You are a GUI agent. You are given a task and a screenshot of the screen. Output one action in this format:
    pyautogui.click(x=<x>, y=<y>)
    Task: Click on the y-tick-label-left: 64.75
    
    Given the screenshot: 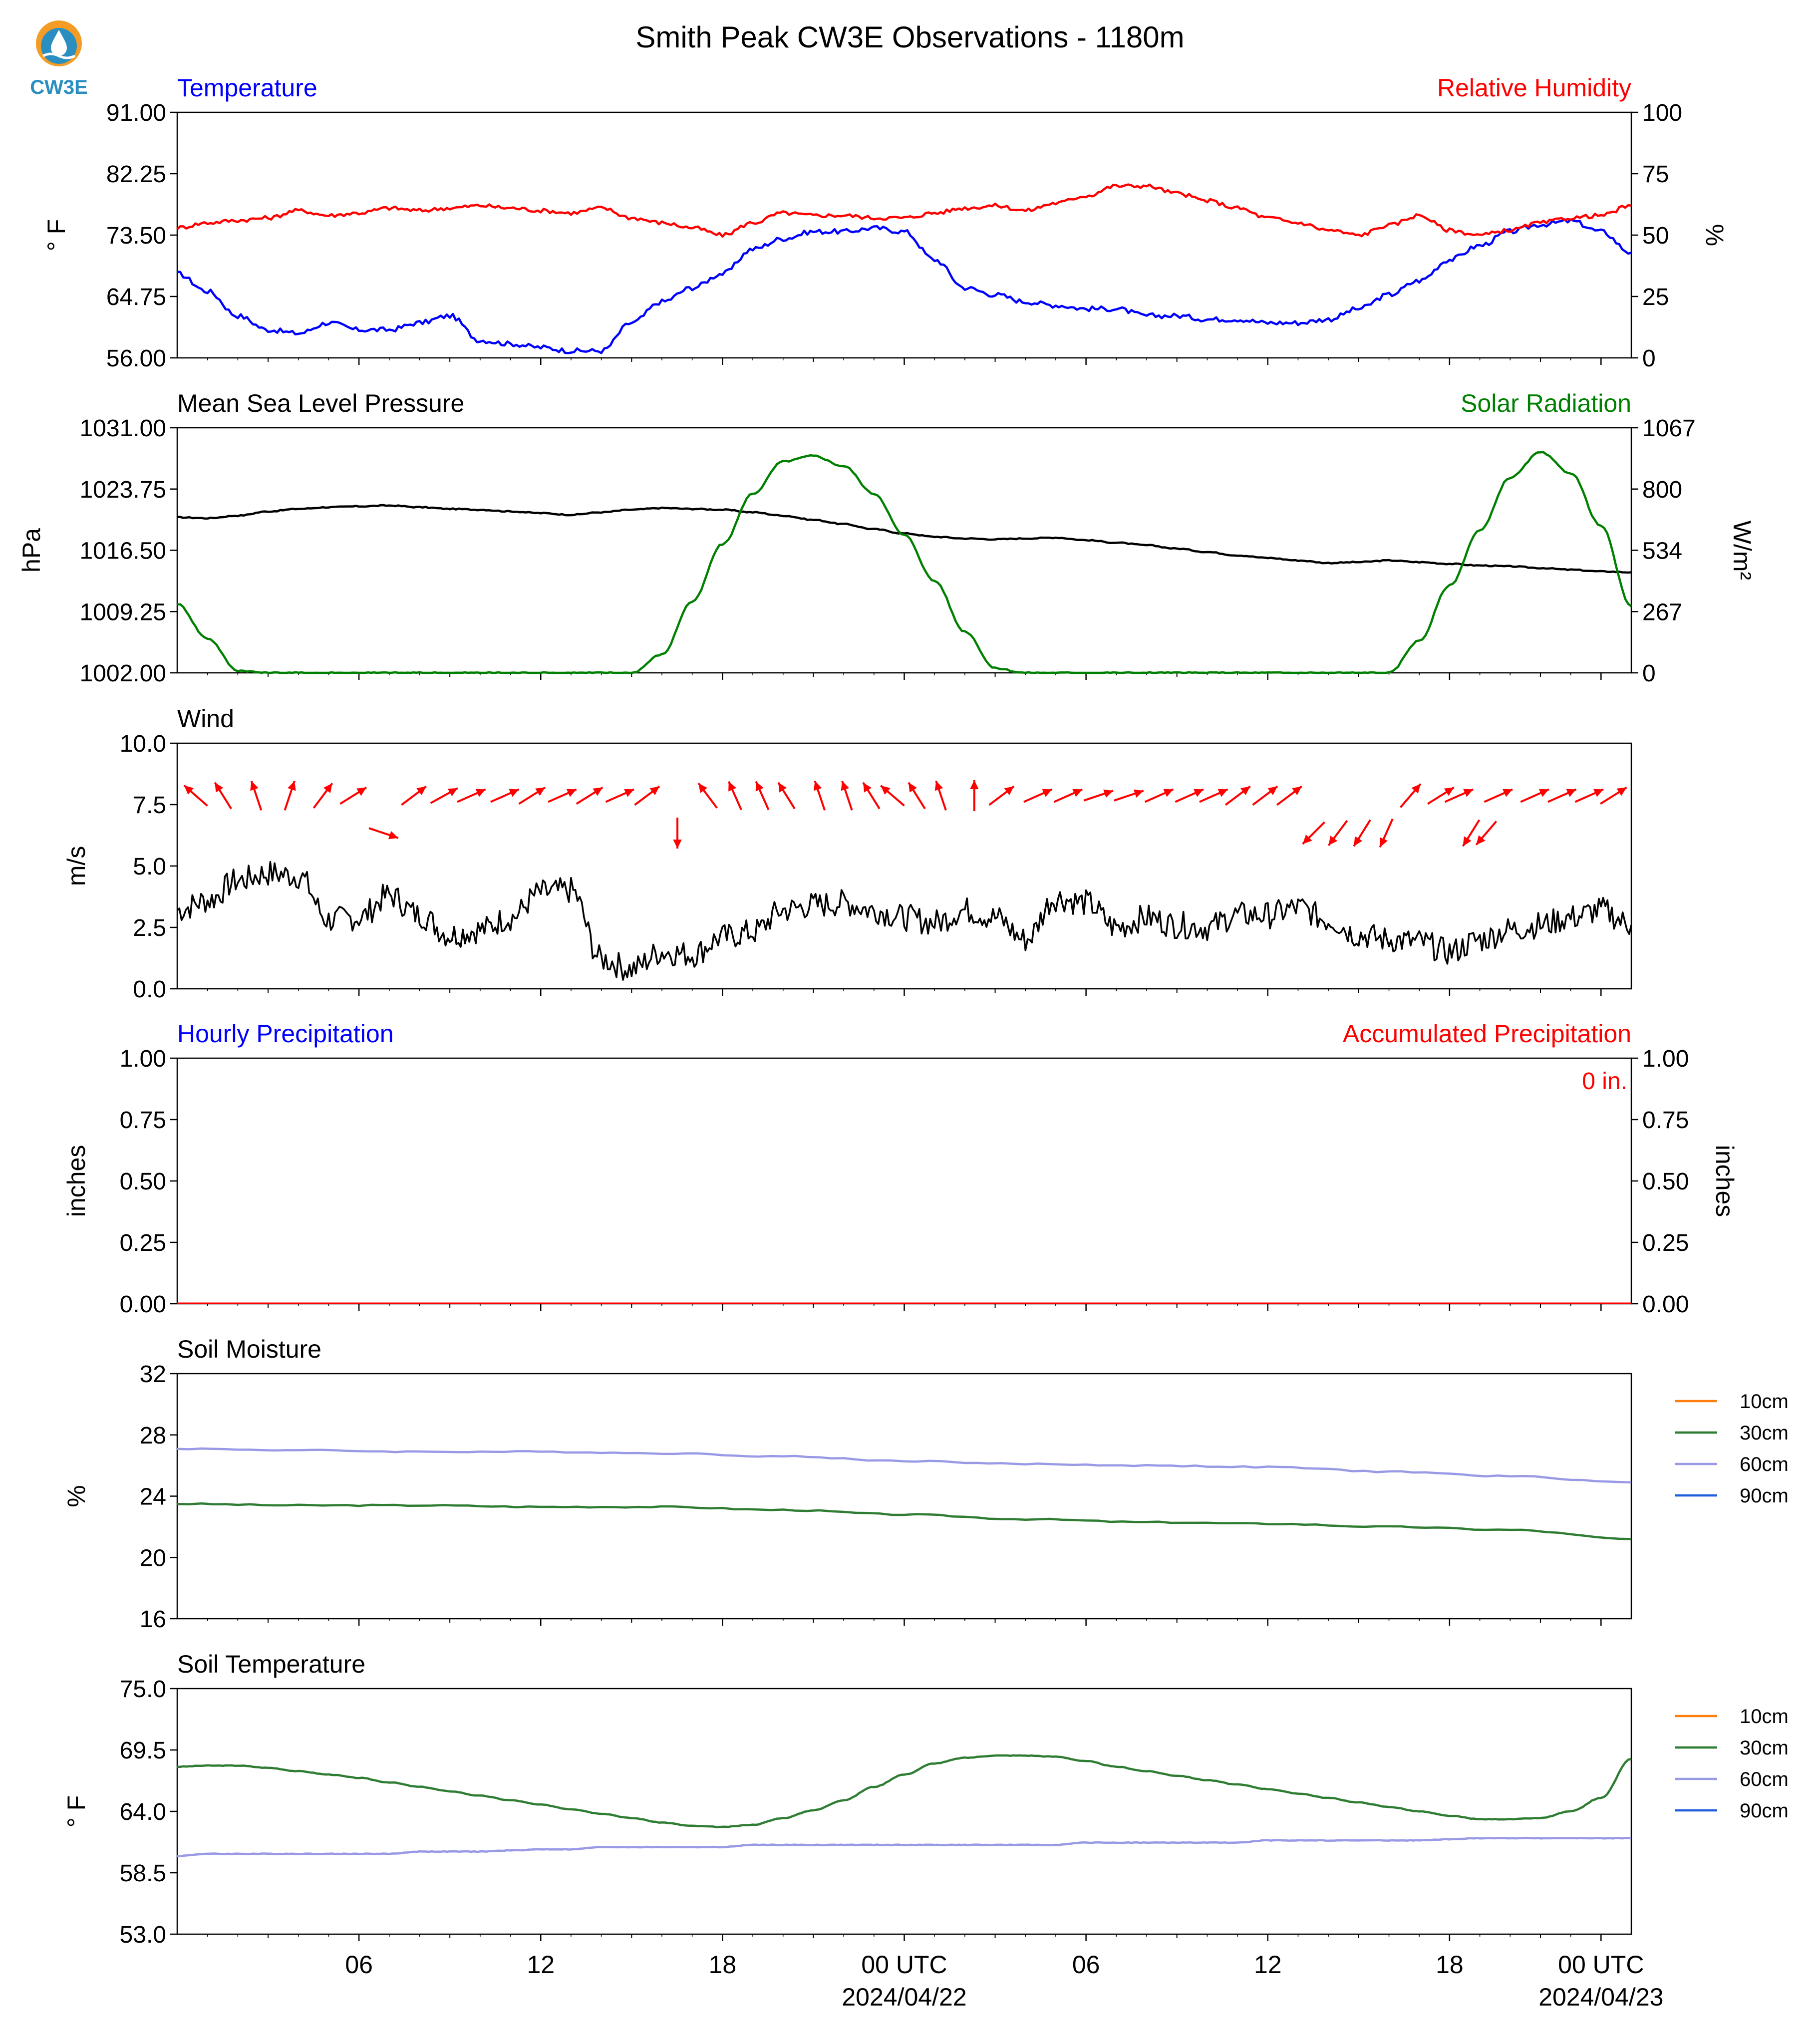 What is the action you would take?
    pyautogui.click(x=136, y=297)
    